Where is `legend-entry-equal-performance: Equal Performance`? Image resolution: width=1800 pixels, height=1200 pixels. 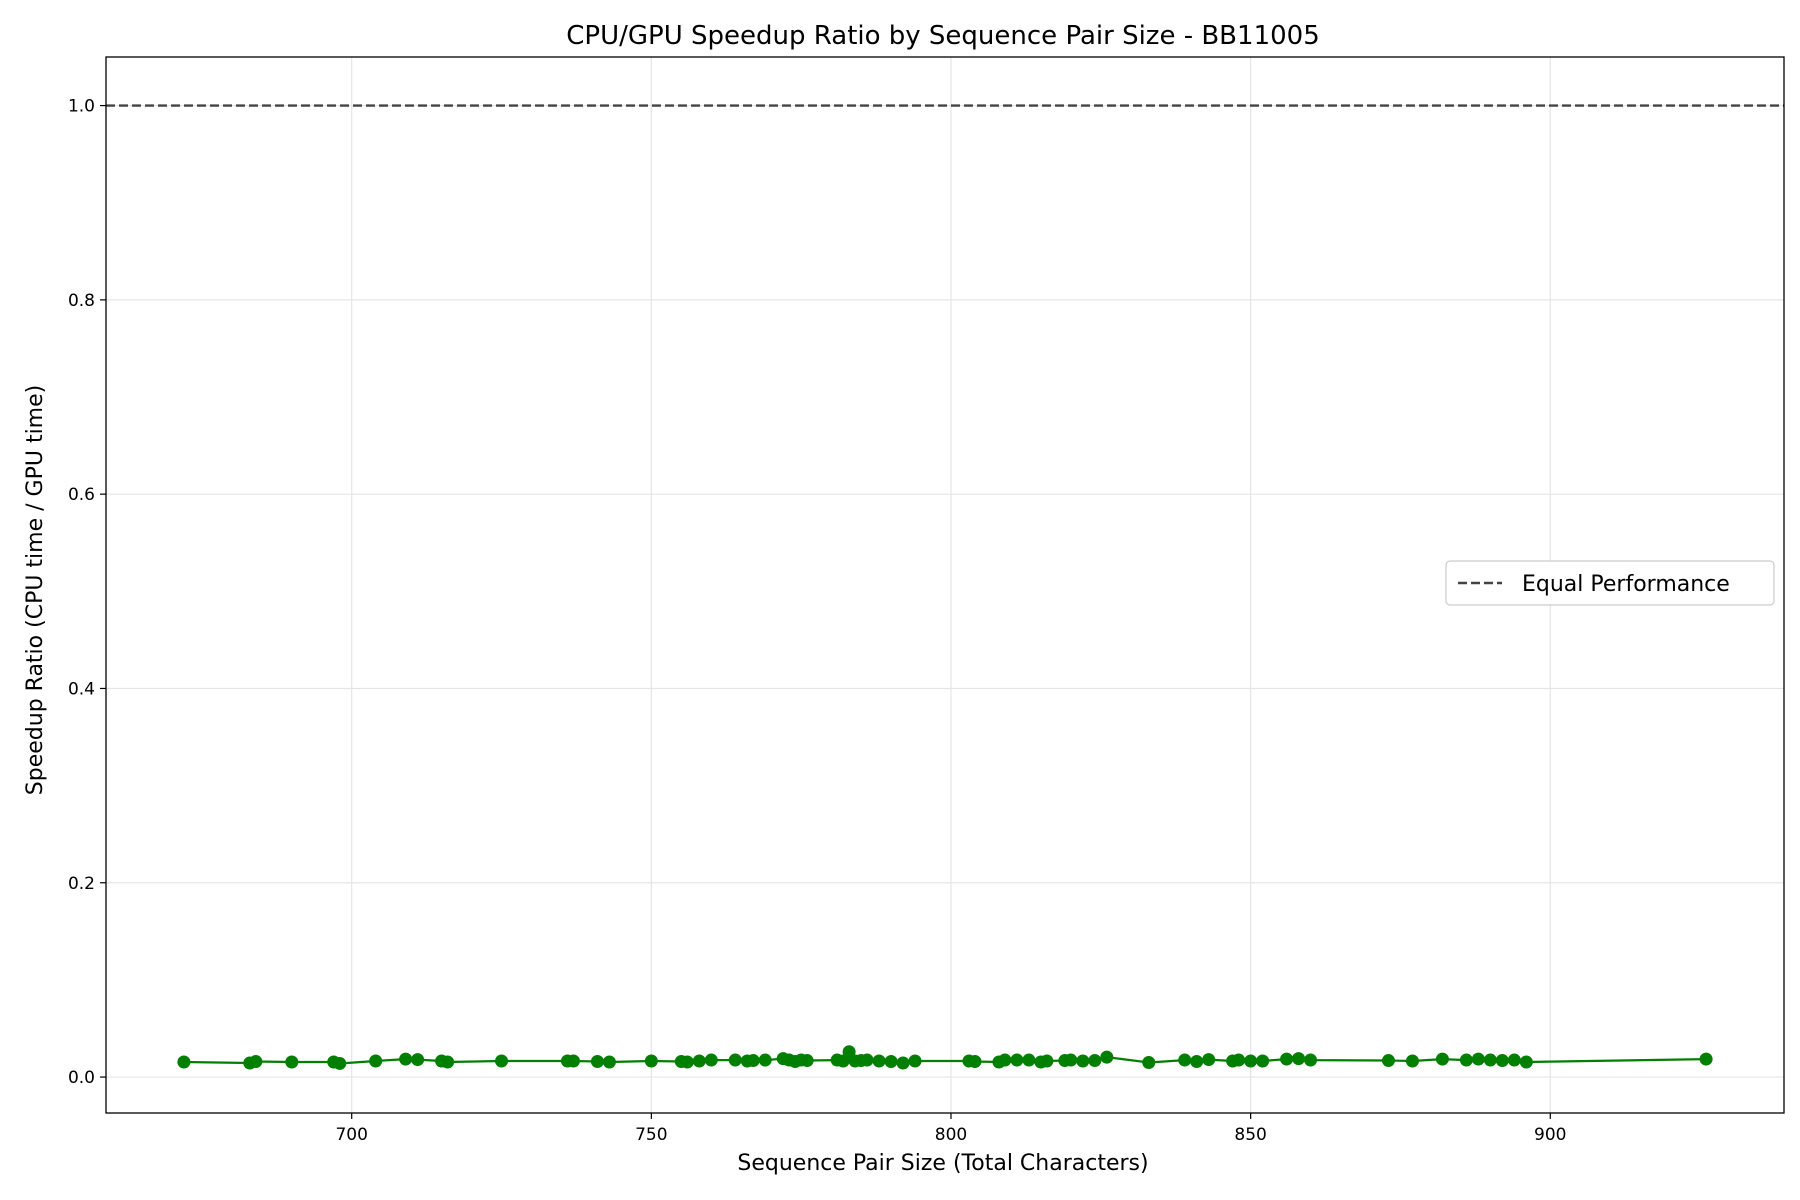
legend-entry-equal-performance: Equal Performance is located at coordinates (1626, 584).